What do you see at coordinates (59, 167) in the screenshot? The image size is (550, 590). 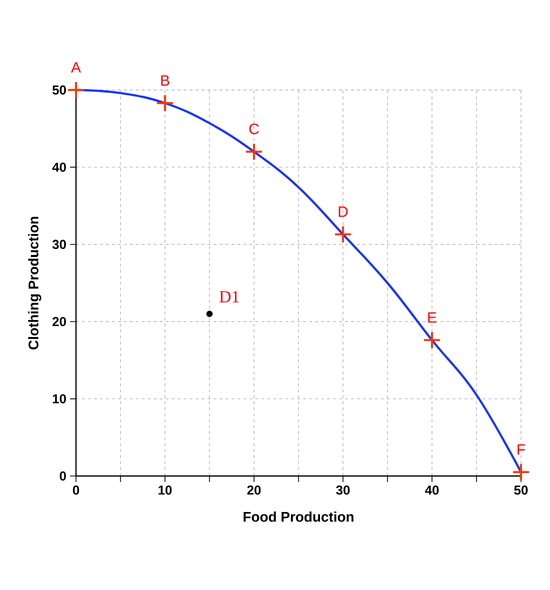 I see `y-tick-label: 40` at bounding box center [59, 167].